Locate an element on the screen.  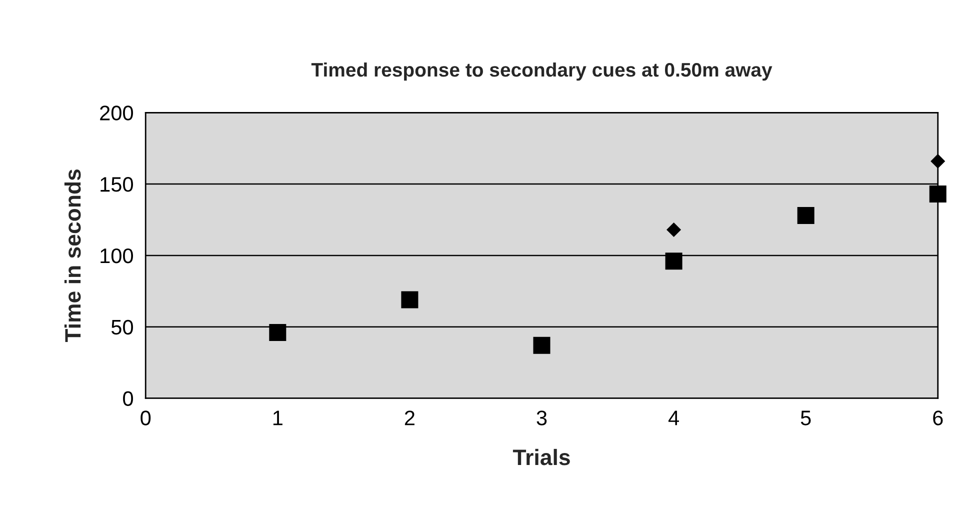
y-tick-label: 50 is located at coordinates (122, 327).